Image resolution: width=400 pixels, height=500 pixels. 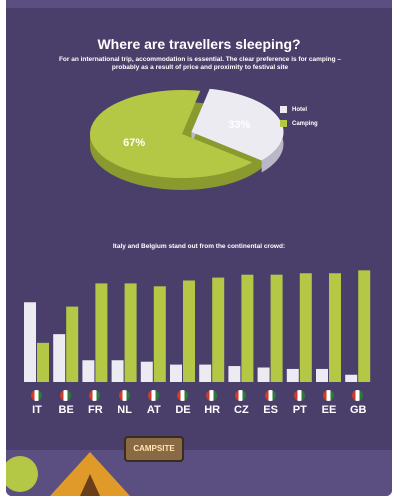 I want to click on legend-label-hotel: Hotel, so click(x=299, y=109).